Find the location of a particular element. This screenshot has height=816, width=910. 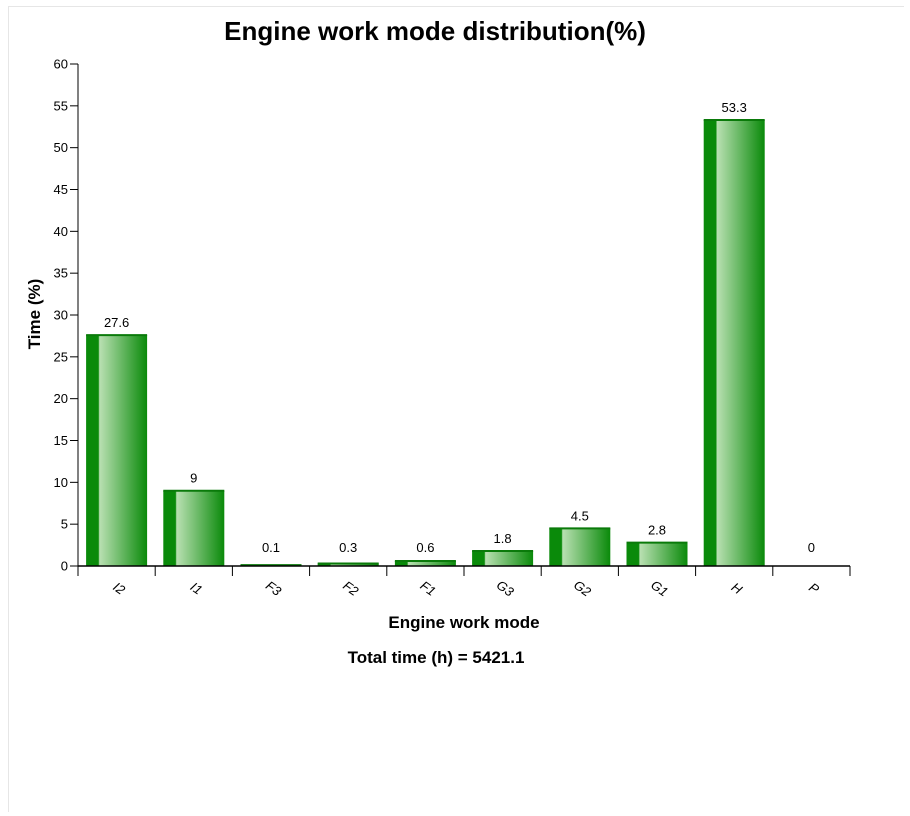

category-label-f2: F2 is located at coordinates (351, 588).